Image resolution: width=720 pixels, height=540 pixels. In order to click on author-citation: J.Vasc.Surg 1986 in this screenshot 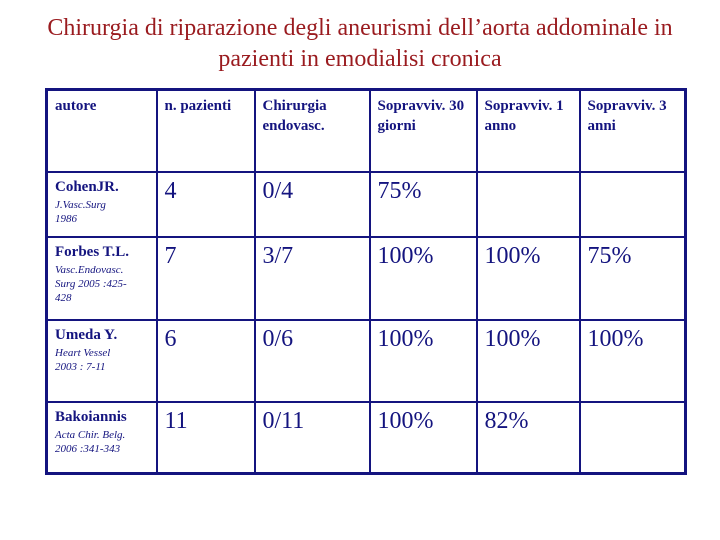, I will do `click(80, 211)`.